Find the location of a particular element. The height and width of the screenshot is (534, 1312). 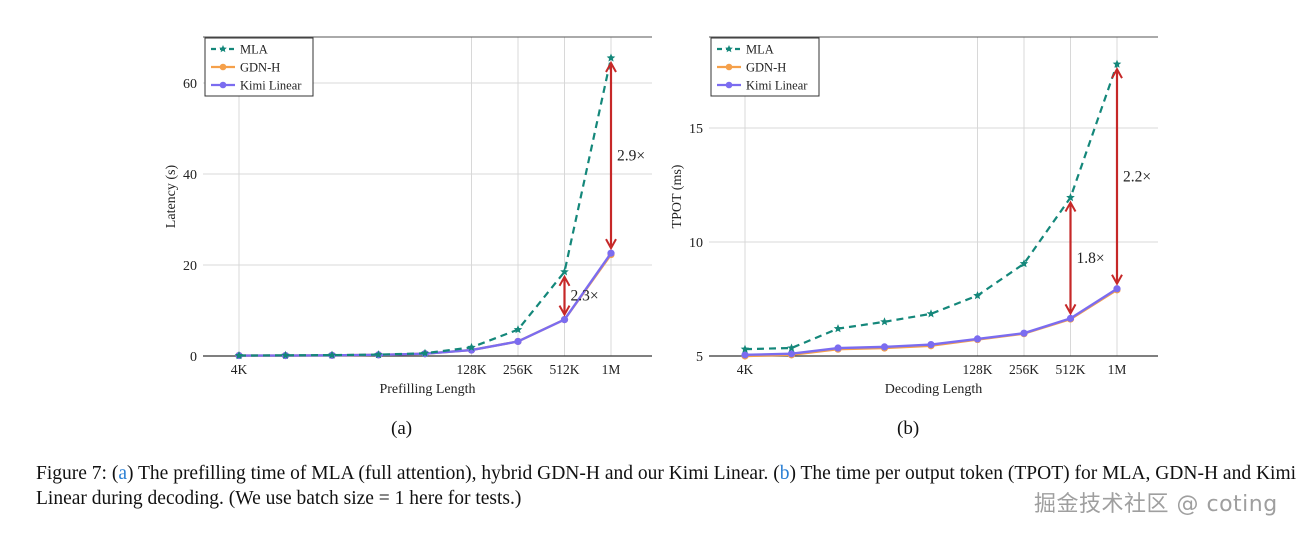

y-tick-label: 15 is located at coordinates (696, 129).